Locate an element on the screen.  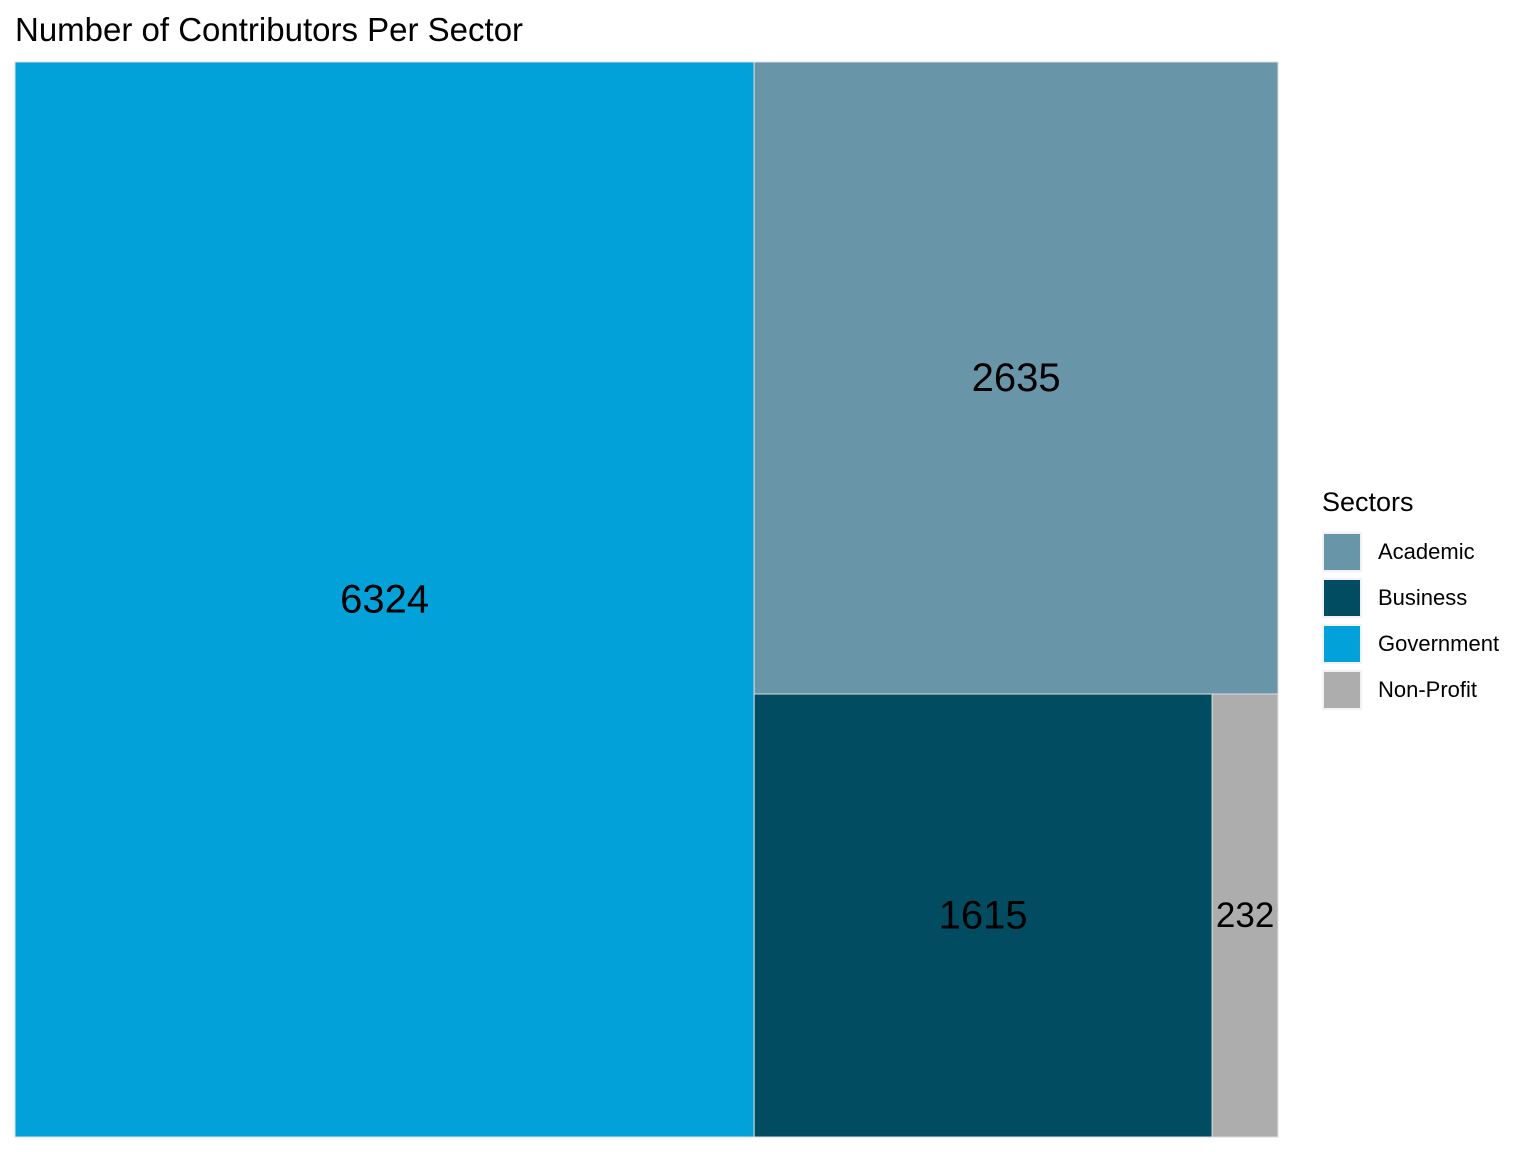
treemap-rect-non-profit is located at coordinates (1245, 915).